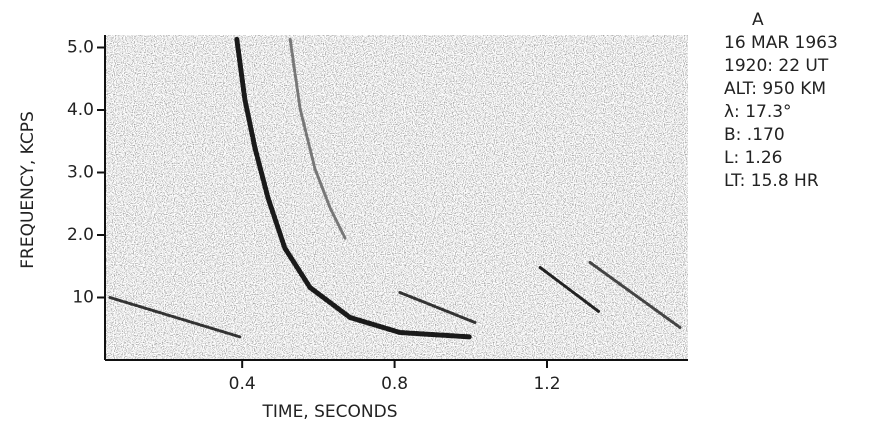  What do you see at coordinates (771, 181) in the screenshot?
I see `annotation: LT: 15.8 HR` at bounding box center [771, 181].